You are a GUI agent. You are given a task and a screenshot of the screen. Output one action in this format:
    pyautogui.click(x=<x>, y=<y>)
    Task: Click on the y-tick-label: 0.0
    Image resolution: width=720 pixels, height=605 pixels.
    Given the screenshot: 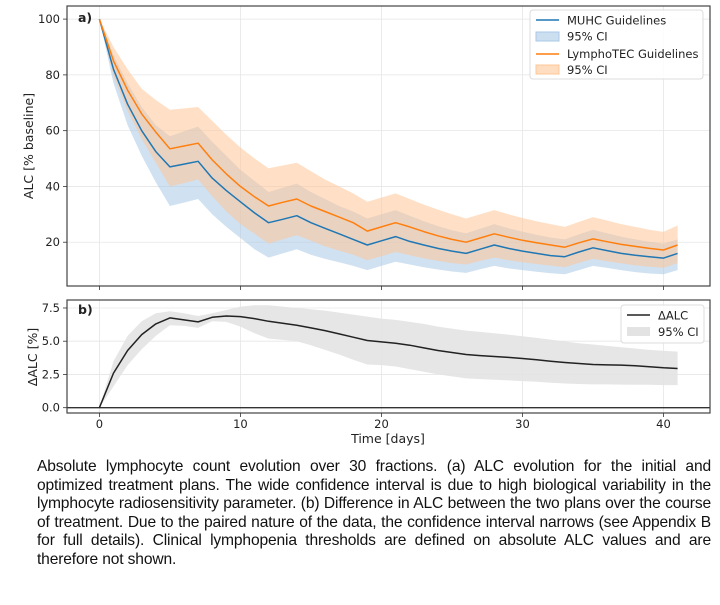 What is the action you would take?
    pyautogui.click(x=51, y=408)
    